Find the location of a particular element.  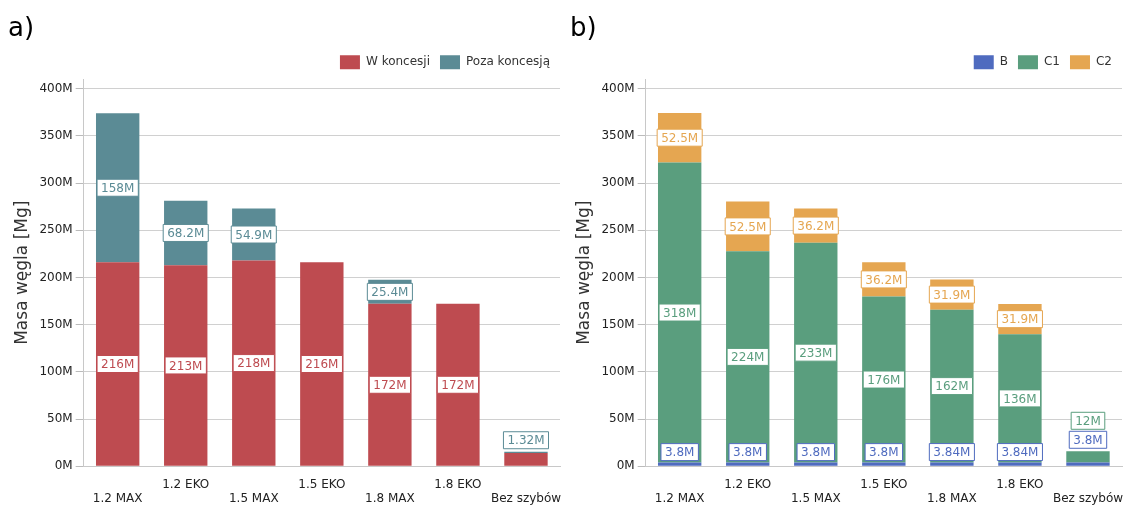

chart-title: b) is located at coordinates (583, 27).